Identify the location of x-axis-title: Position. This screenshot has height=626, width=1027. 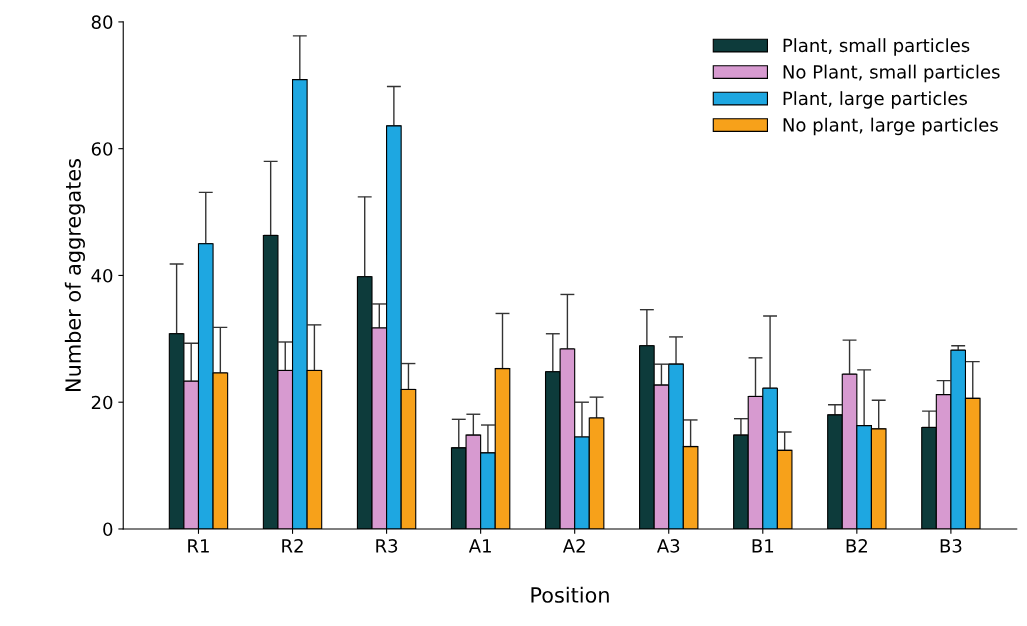
(570, 594).